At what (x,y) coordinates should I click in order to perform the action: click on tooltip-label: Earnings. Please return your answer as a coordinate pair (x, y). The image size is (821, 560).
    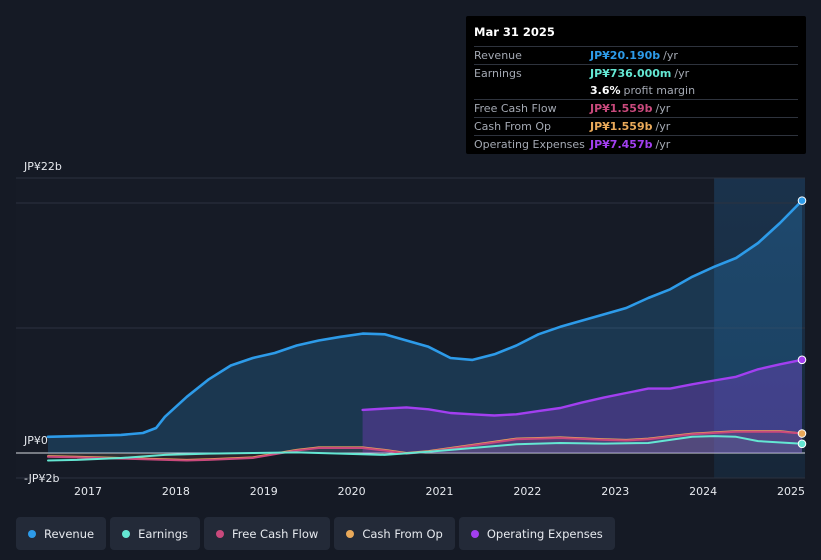
    Looking at the image, I should click on (498, 73).